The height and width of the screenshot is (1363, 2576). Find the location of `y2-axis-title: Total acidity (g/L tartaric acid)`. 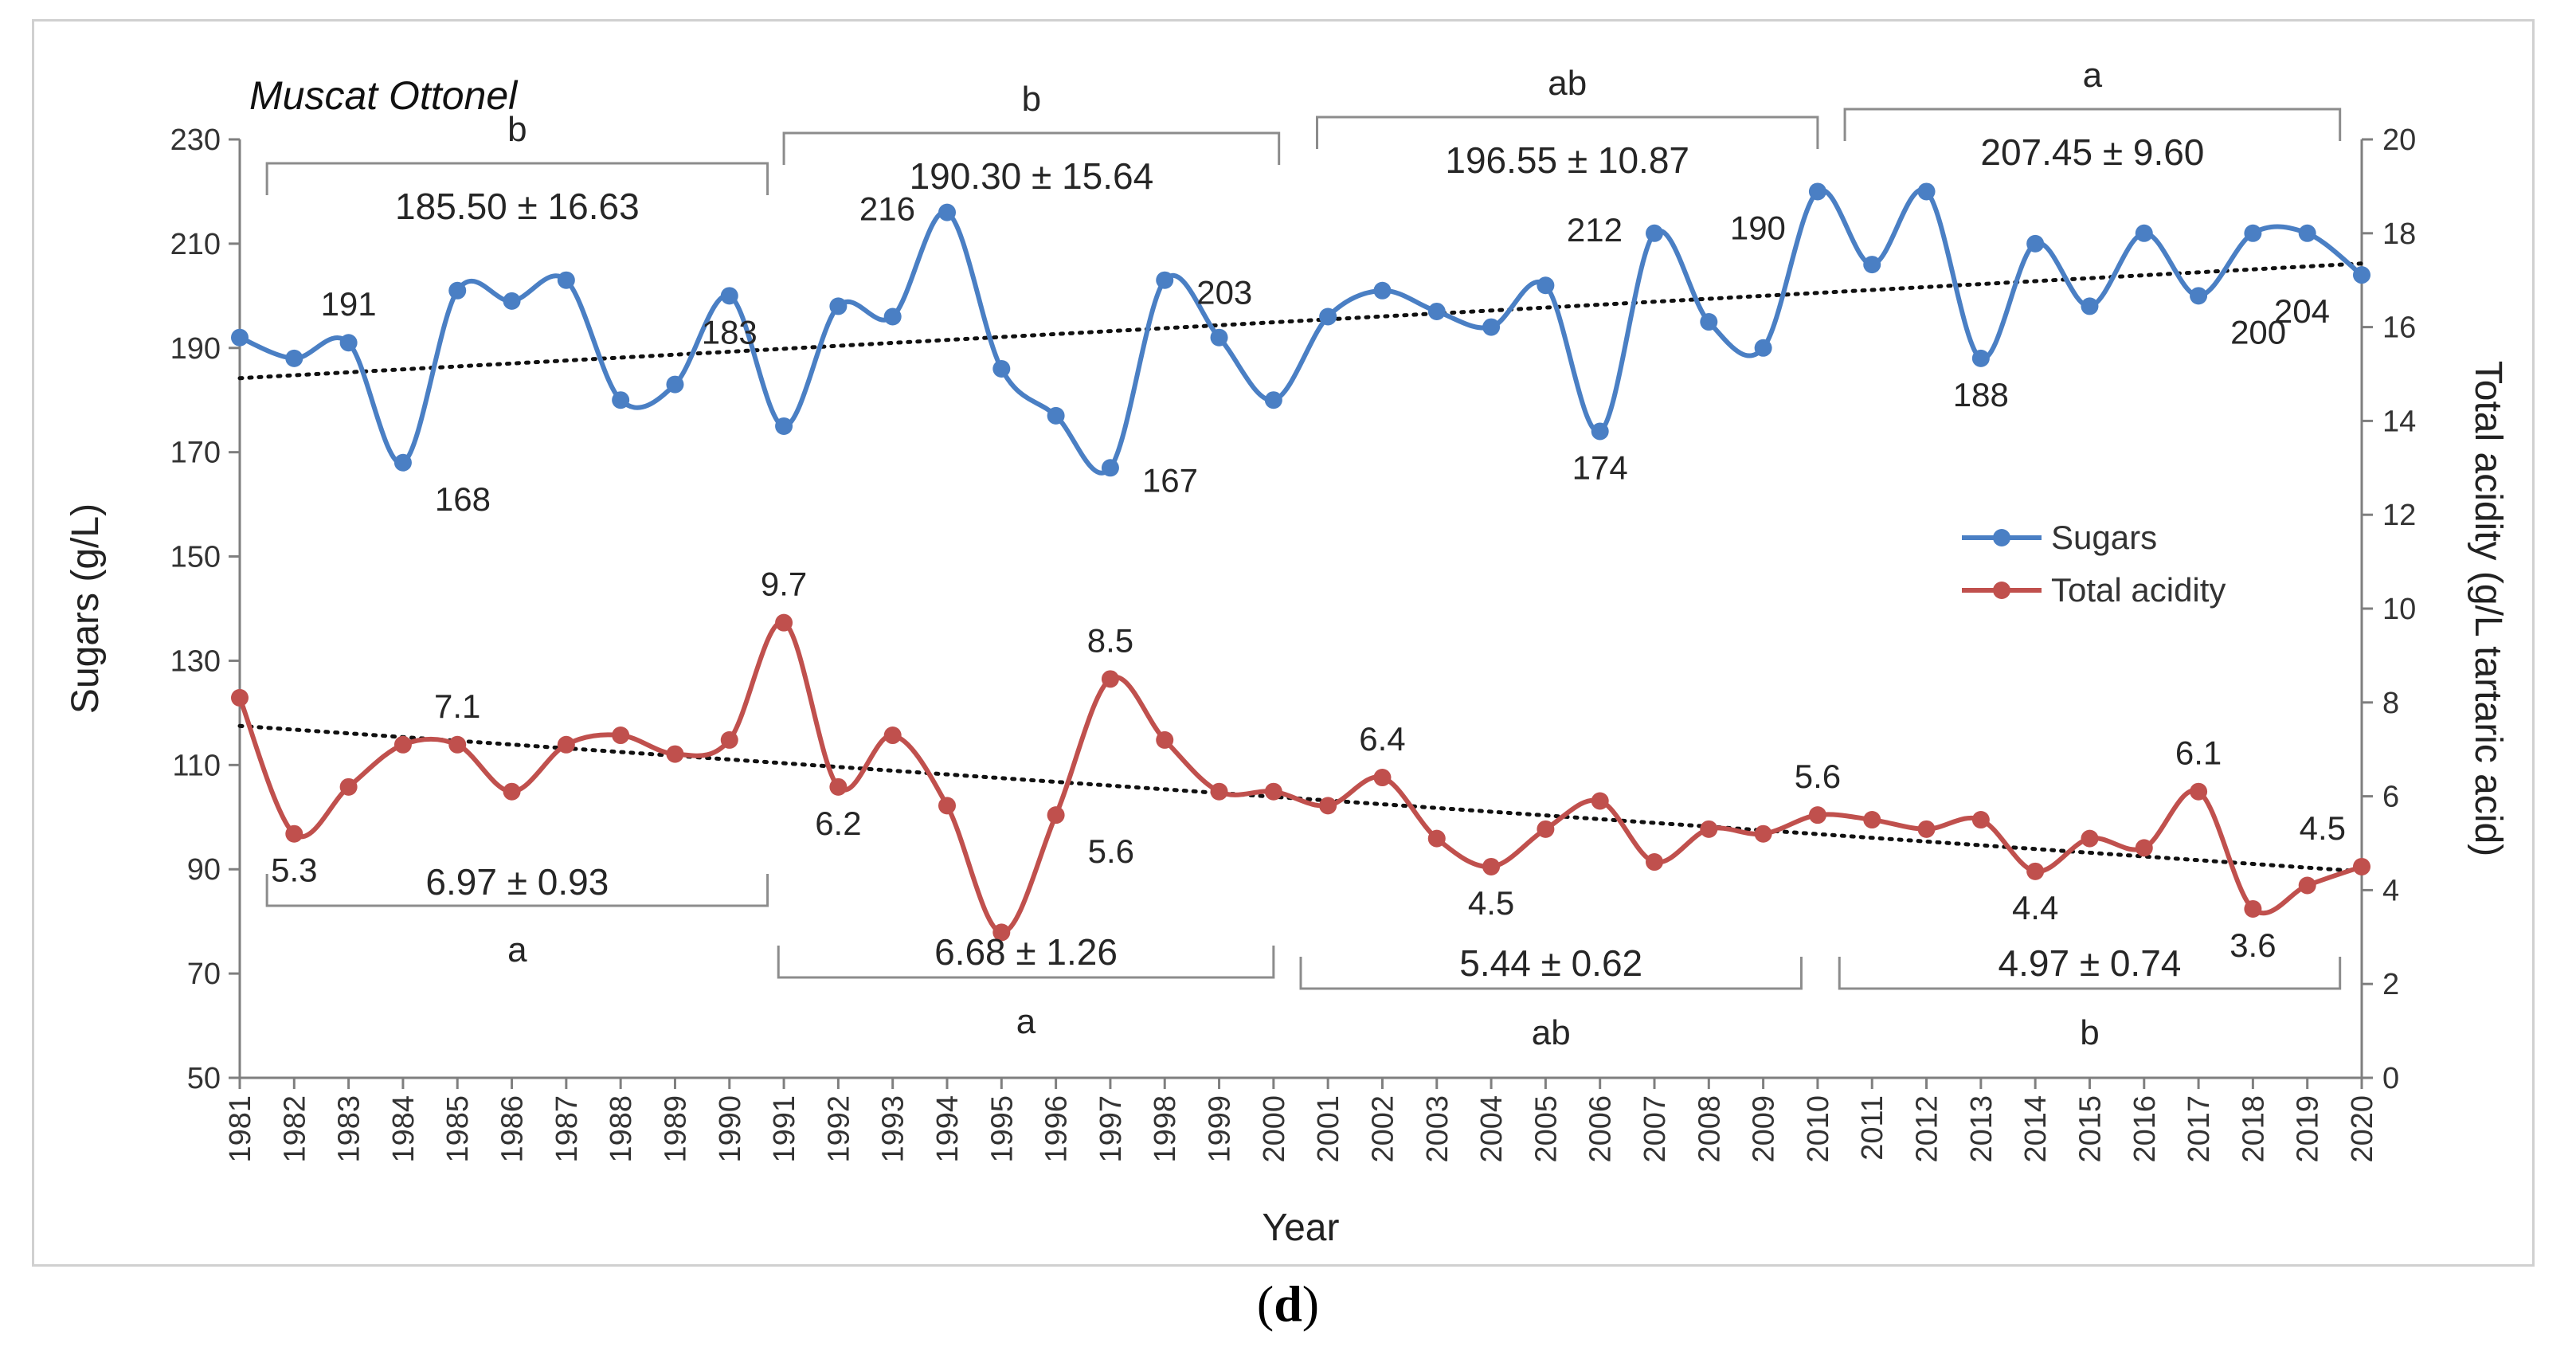

y2-axis-title: Total acidity (g/L tartaric acid) is located at coordinates (2488, 608).